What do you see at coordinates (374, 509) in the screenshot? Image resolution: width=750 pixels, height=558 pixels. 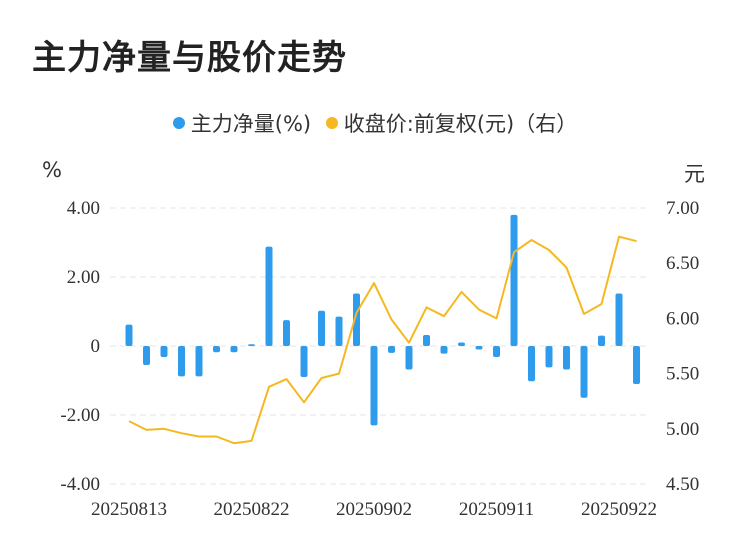 I see `x-tick-label: 20250902` at bounding box center [374, 509].